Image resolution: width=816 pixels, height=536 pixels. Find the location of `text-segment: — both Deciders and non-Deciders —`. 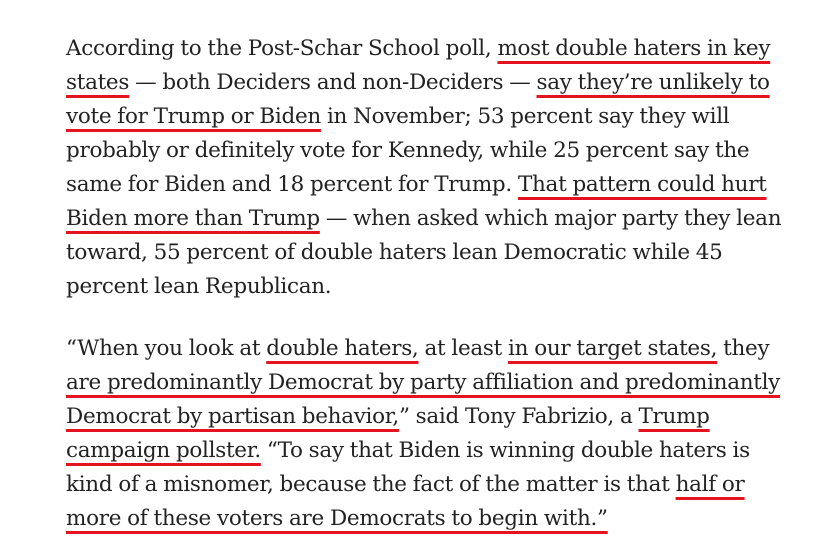

text-segment: — both Deciders and non-Deciders — is located at coordinates (333, 82).